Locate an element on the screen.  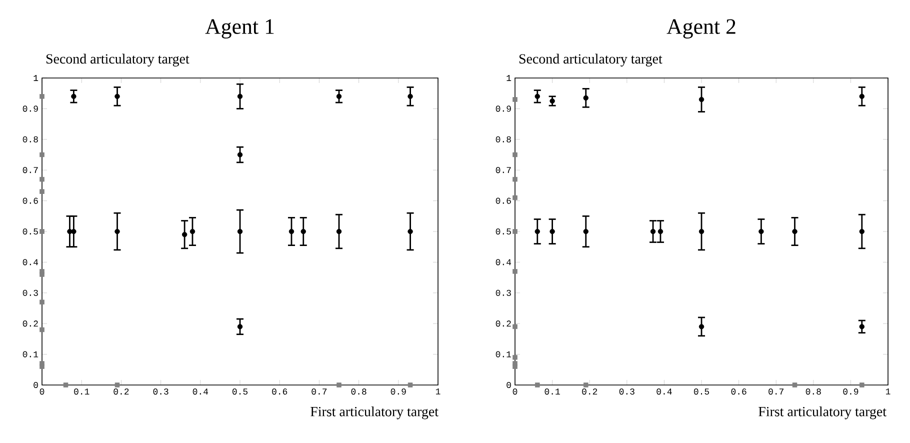
chart-title: Agent 1 is located at coordinates (239, 28).